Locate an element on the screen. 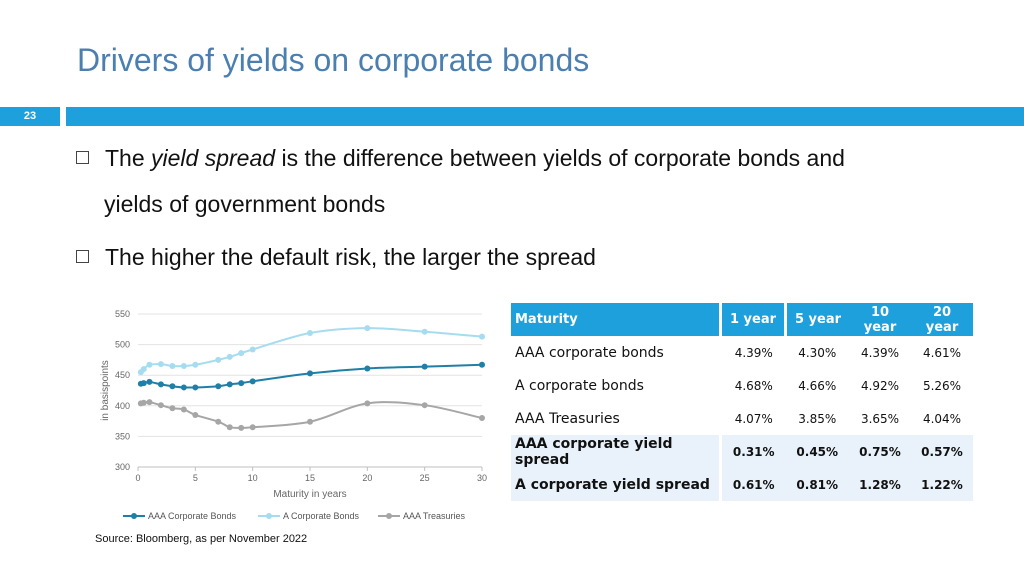 This screenshot has height=576, width=1024. table-cell: 0.45% is located at coordinates (817, 451).